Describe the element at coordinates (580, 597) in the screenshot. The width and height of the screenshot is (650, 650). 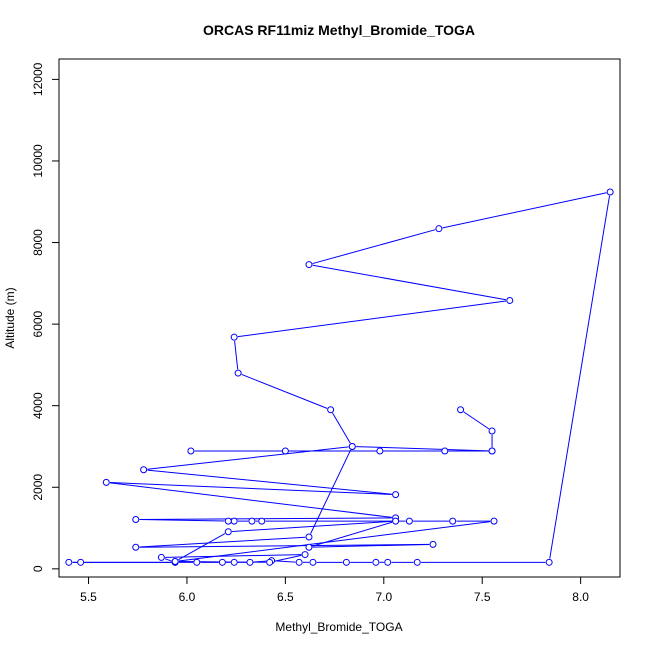
I see `x-tick-label: 8.0` at that location.